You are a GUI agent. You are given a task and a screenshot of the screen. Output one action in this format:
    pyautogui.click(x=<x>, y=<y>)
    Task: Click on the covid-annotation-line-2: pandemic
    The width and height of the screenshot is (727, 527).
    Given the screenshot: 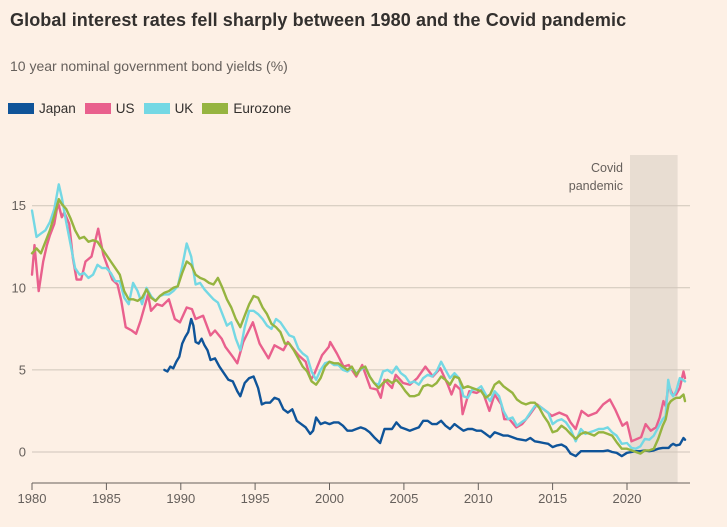 What is the action you would take?
    pyautogui.click(x=596, y=186)
    